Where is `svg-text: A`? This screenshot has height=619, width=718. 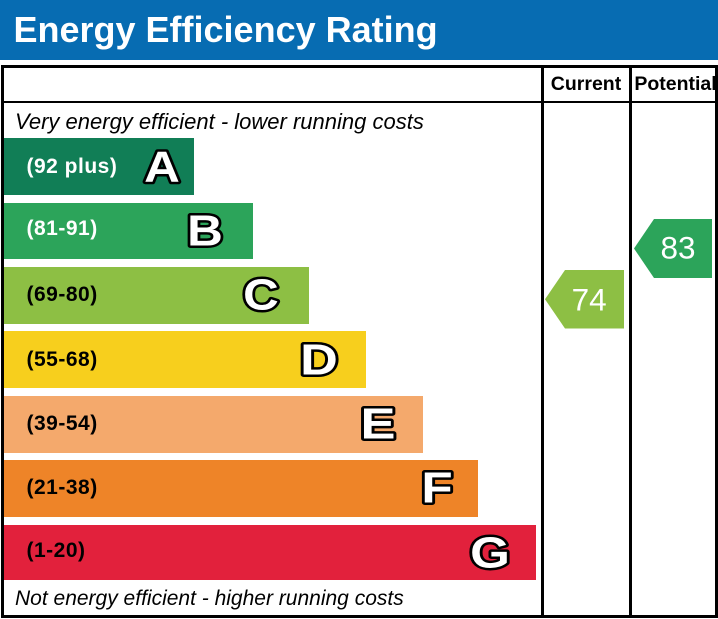 svg-text: A is located at coordinates (162, 166).